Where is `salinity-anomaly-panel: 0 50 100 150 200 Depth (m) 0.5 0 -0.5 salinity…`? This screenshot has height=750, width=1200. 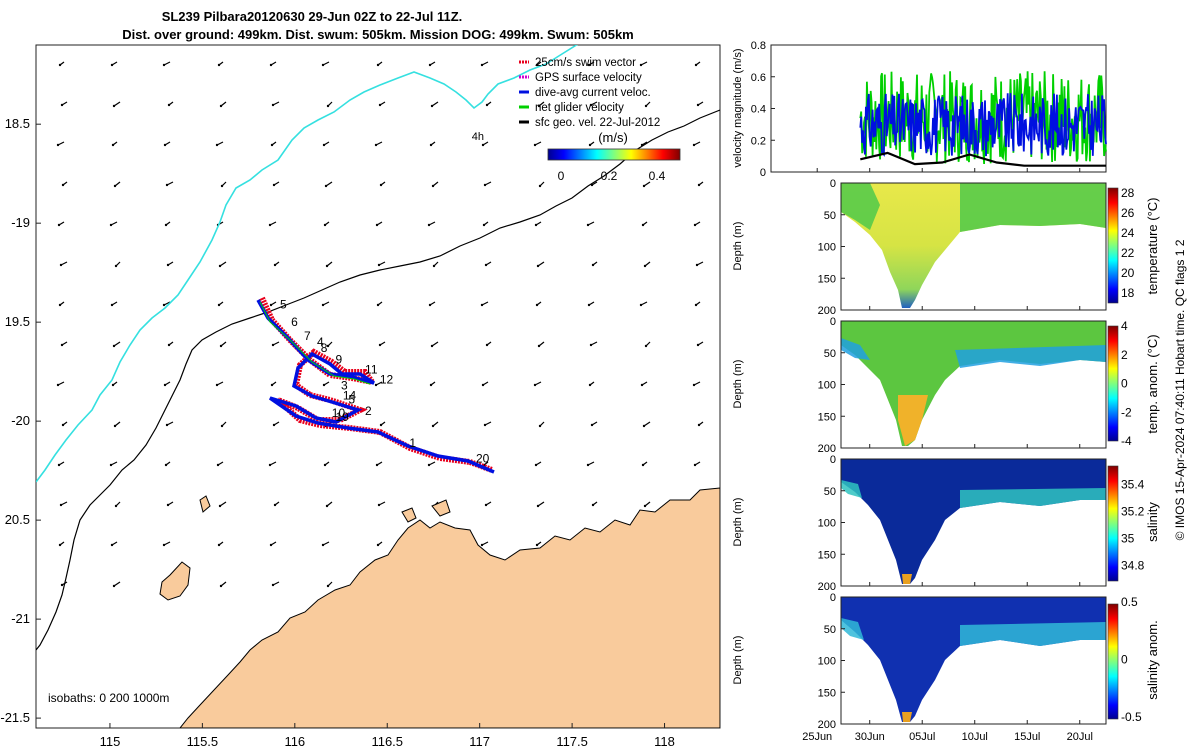
salinity-anomaly-panel: 0 50 100 150 200 Depth (m) 0.5 0 -0.5 salinity… is located at coordinates (946, 661).